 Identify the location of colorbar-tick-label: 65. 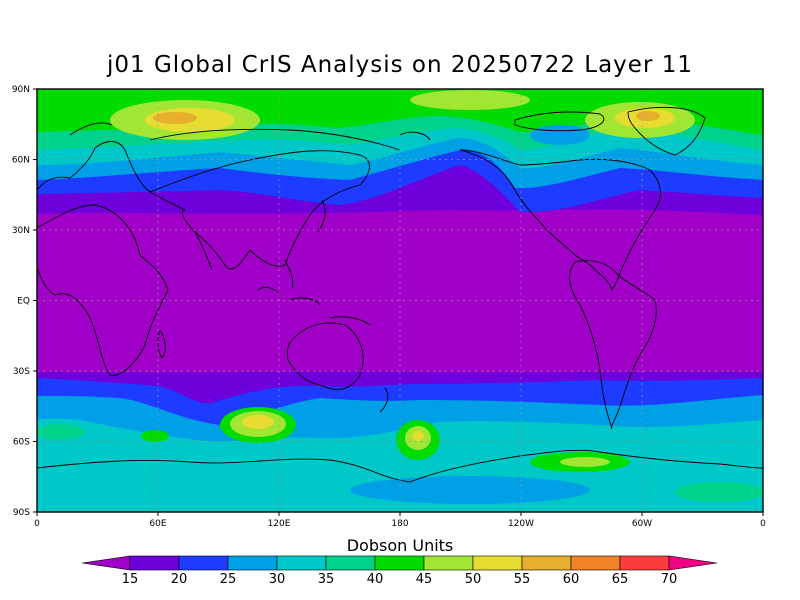
(620, 579).